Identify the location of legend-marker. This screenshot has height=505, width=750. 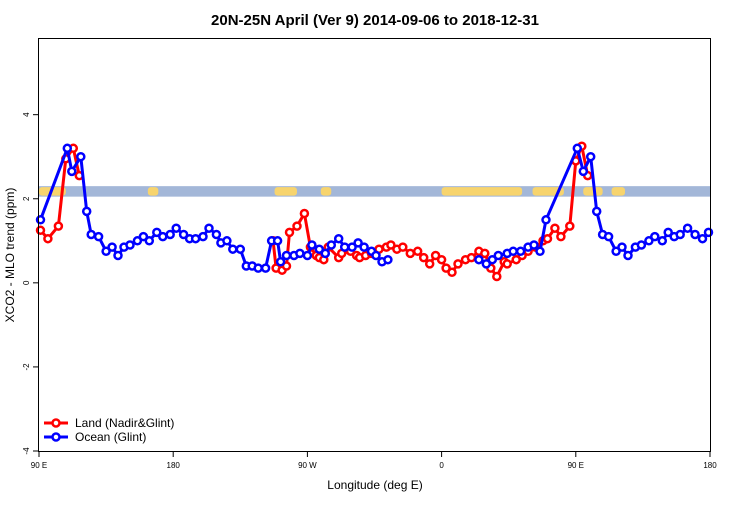
(56, 423).